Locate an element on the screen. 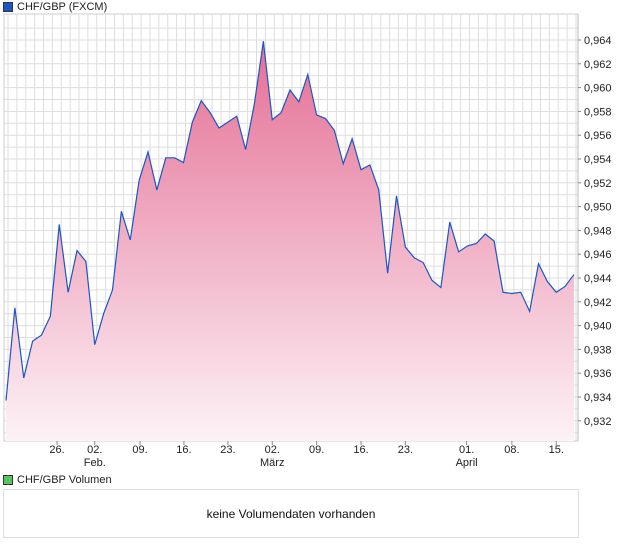 Image resolution: width=620 pixels, height=546 pixels. y-tick-label: 0,962 is located at coordinates (598, 65).